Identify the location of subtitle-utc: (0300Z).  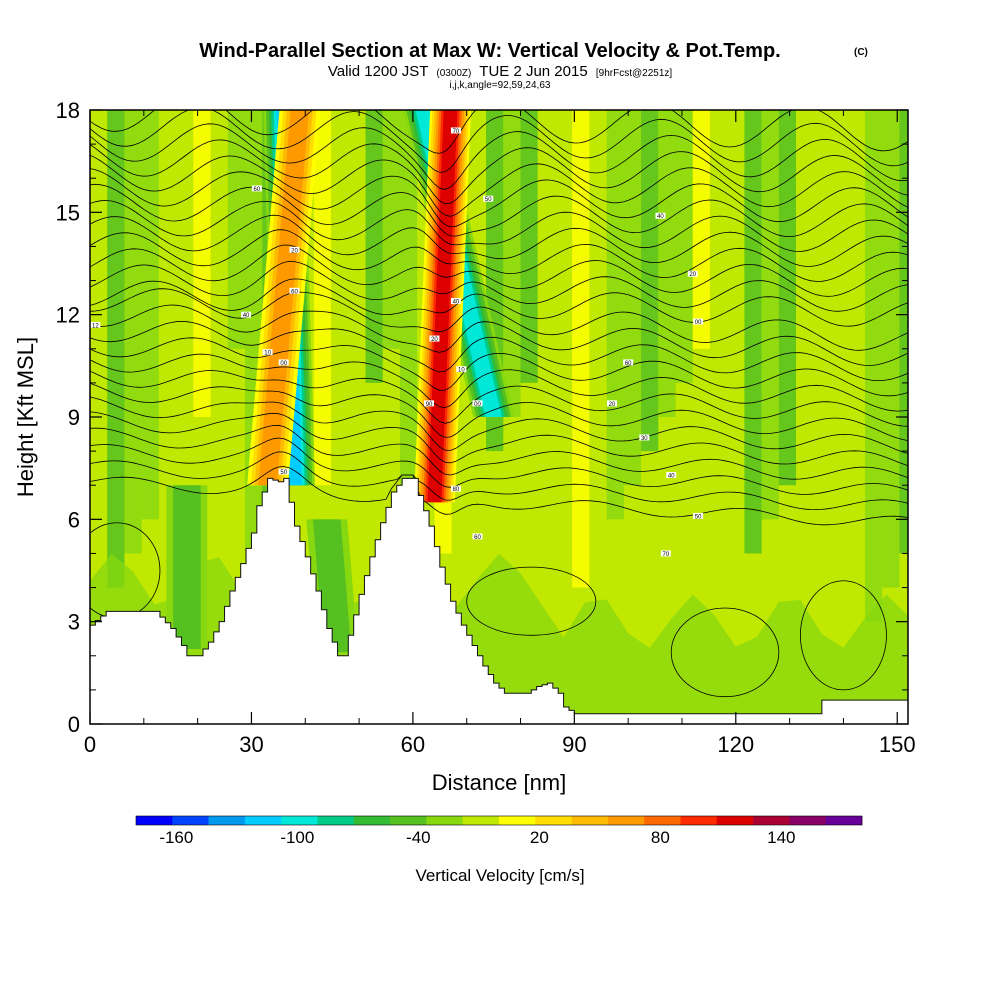
(453, 73).